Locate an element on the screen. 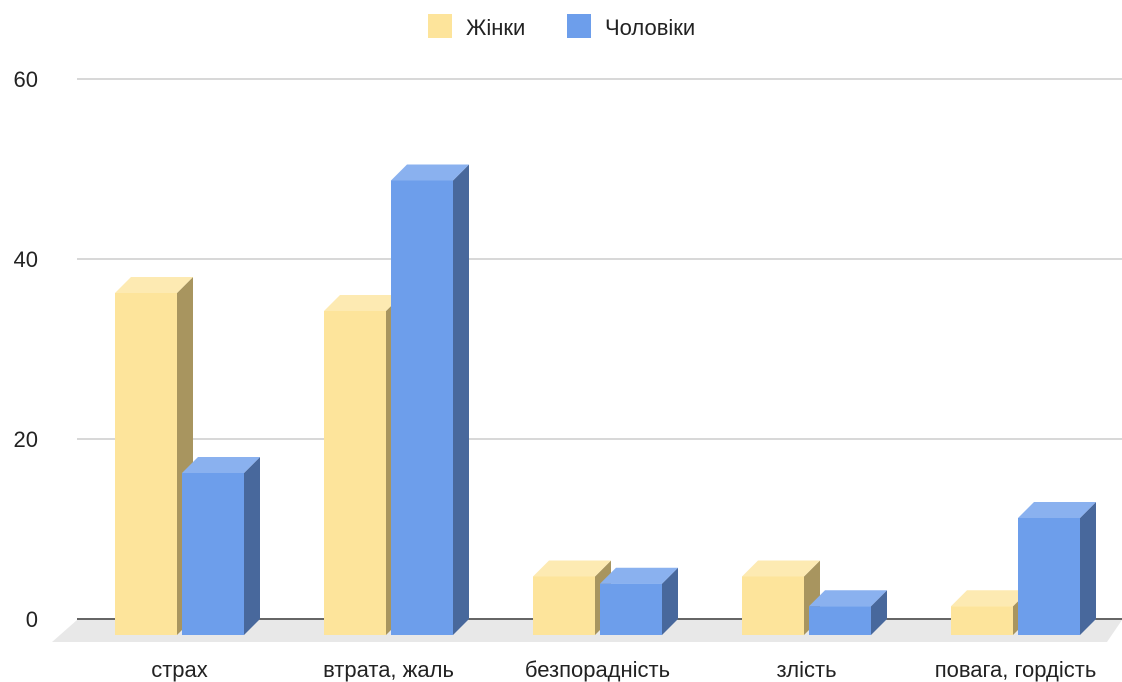 This screenshot has height=682, width=1122. legend-item: Жінки is located at coordinates (476, 27).